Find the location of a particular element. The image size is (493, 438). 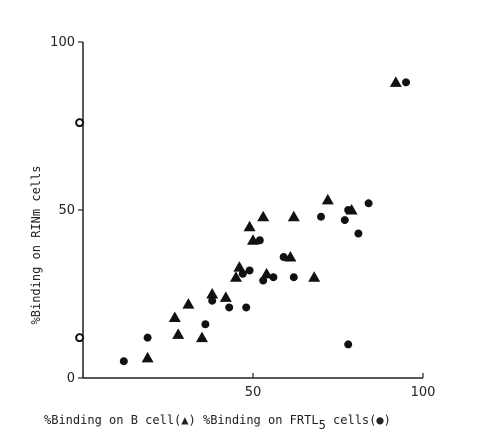

y-tick-label: 50 is located at coordinates (66, 210).